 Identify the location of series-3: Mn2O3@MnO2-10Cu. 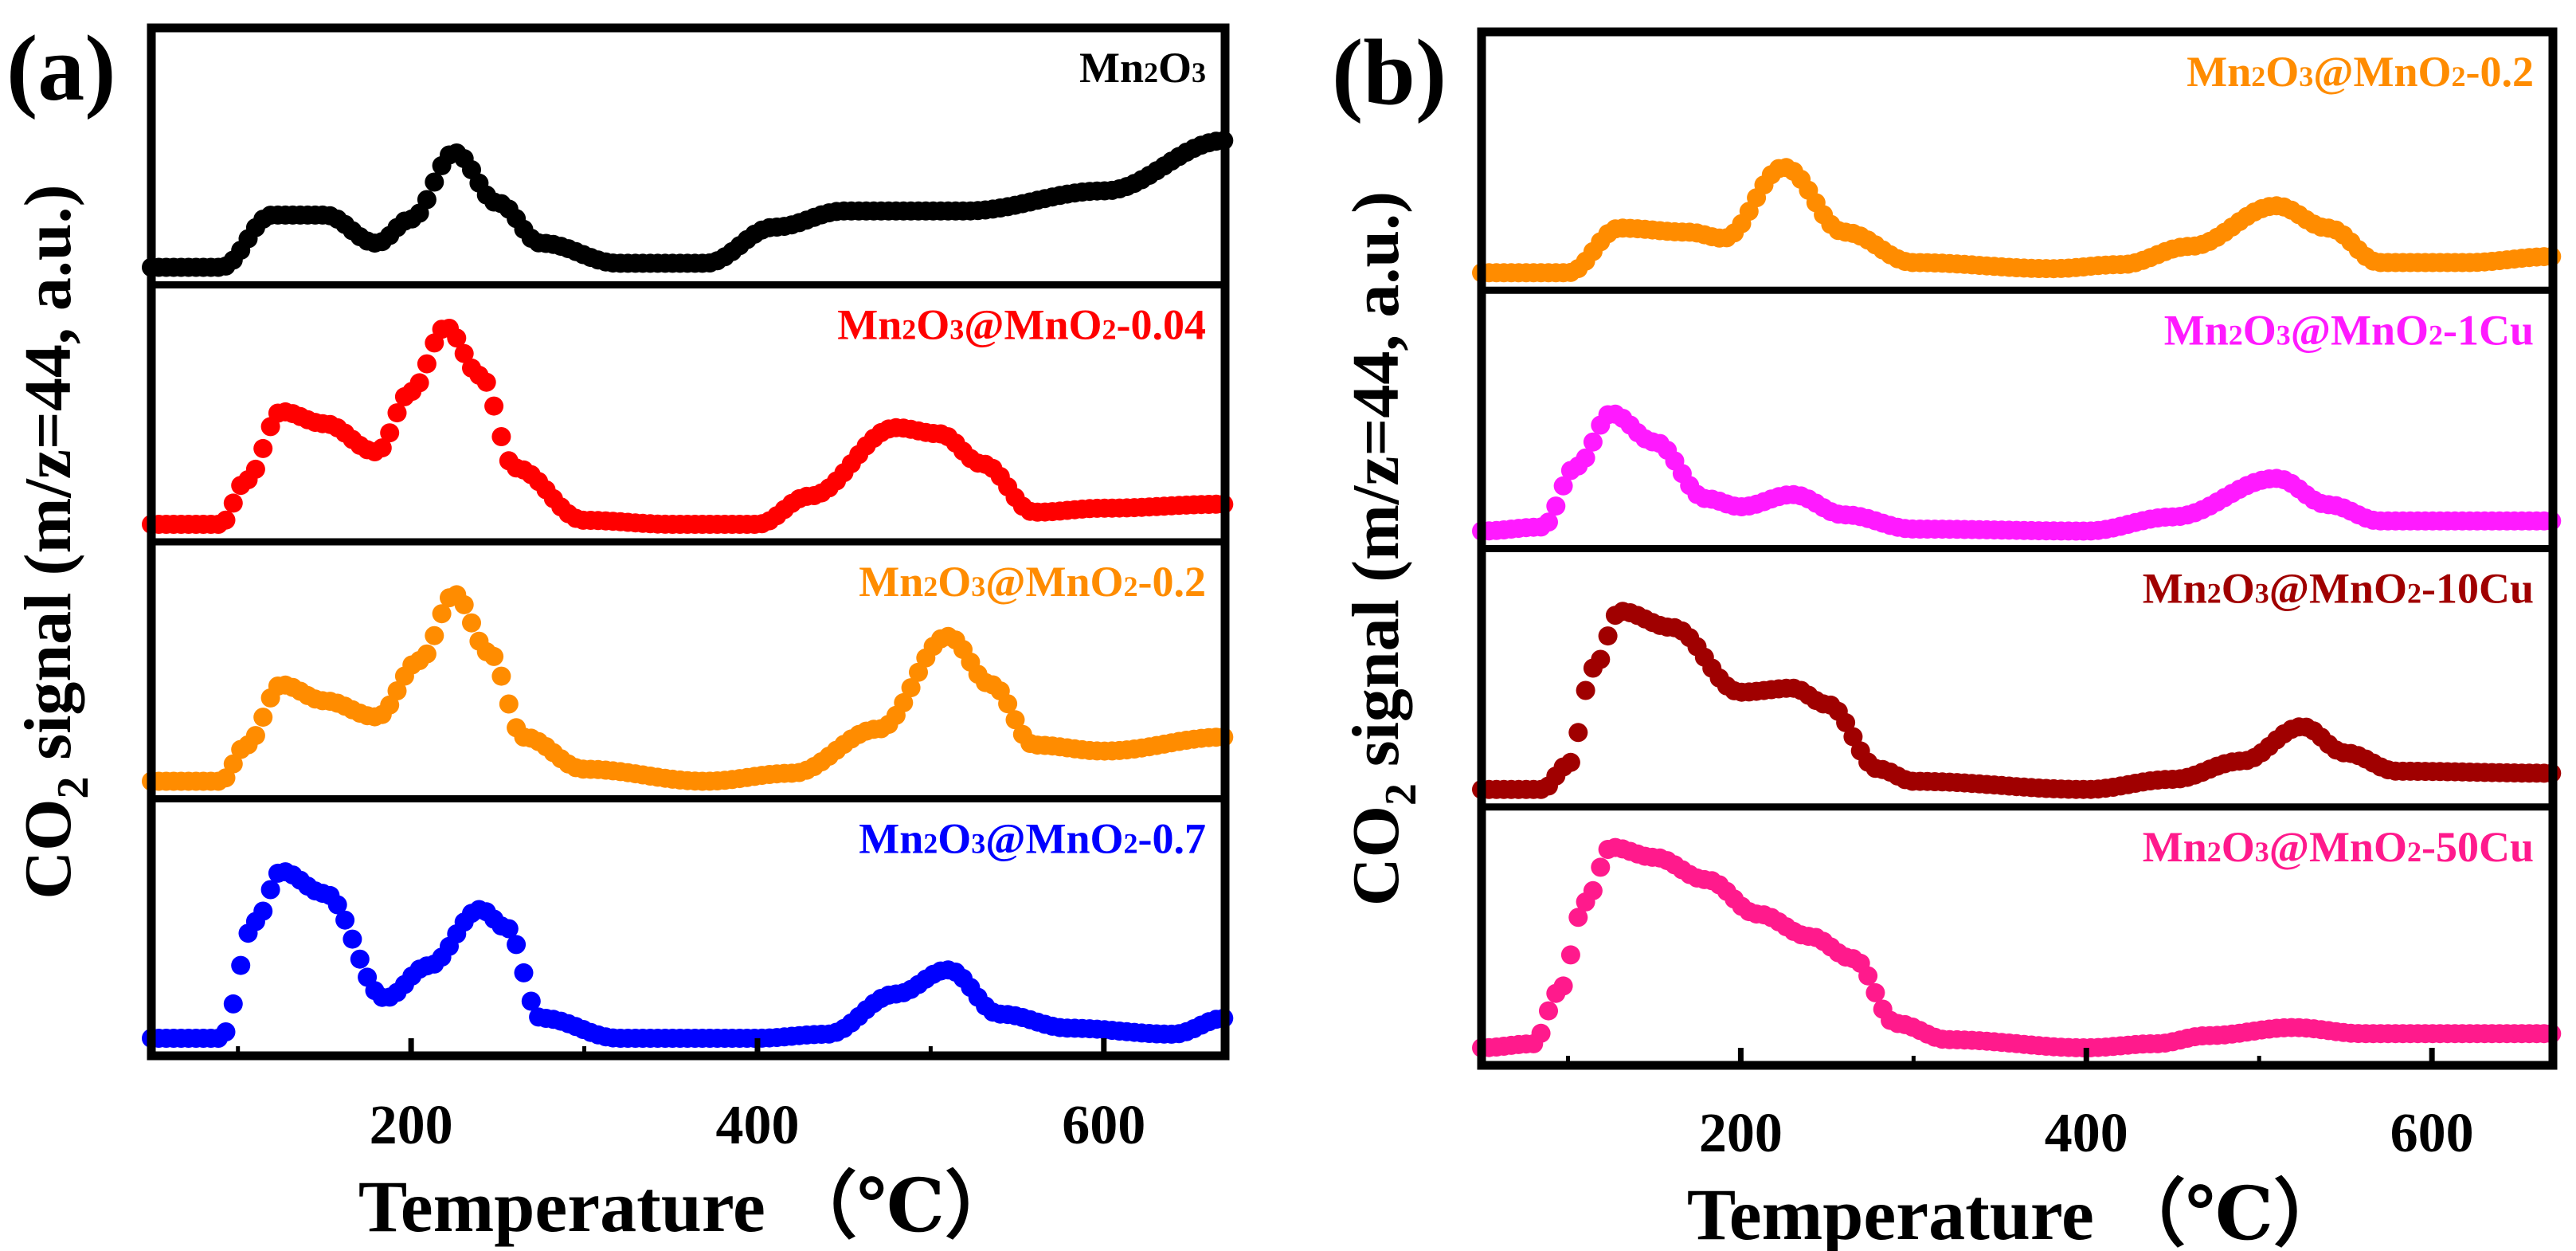
(2017, 682).